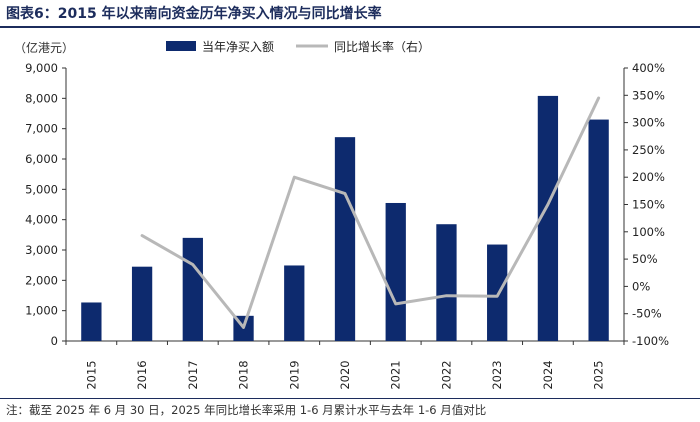  What do you see at coordinates (194, 14) in the screenshot?
I see `page-title: 图表6：2015 年以来南向资金历年净买入情况与同比增长率` at bounding box center [194, 14].